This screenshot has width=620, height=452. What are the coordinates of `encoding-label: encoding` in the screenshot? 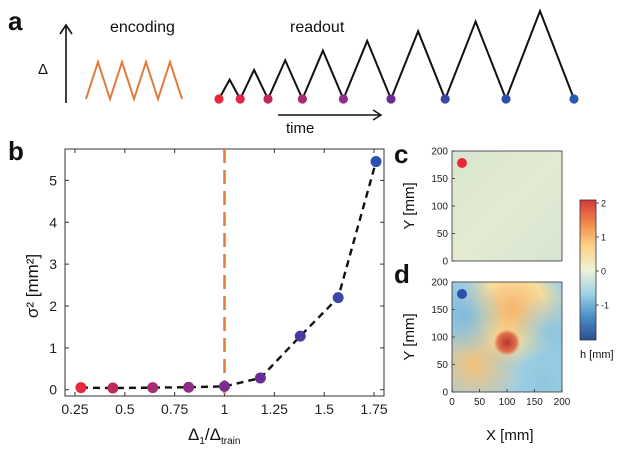 It's located at (142, 27).